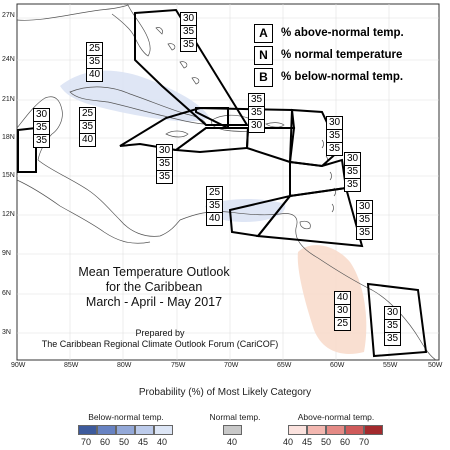 The height and width of the screenshot is (450, 450). Describe the element at coordinates (6, 293) in the screenshot. I see `lat-label: 6N` at that location.